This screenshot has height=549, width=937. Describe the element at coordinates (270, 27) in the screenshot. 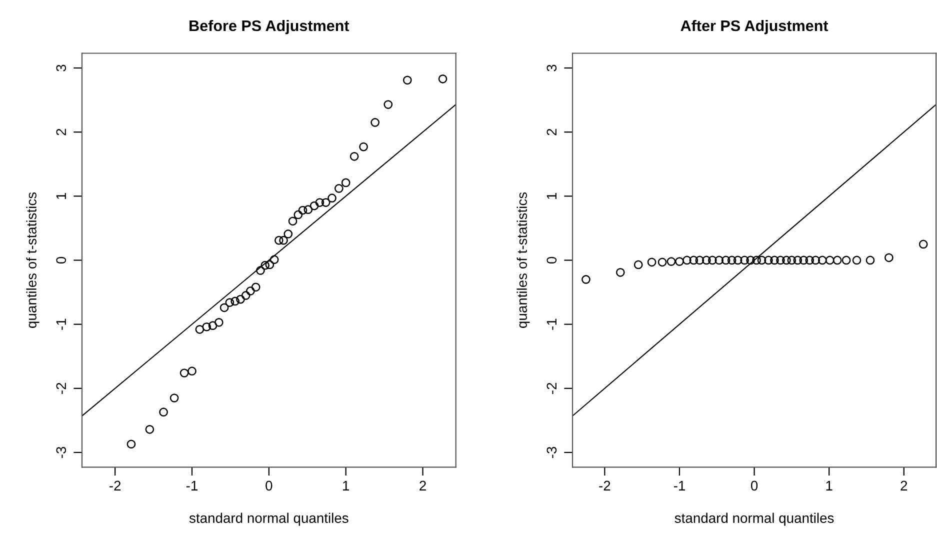

I see `chart-title: Before PS Adjustment` at that location.